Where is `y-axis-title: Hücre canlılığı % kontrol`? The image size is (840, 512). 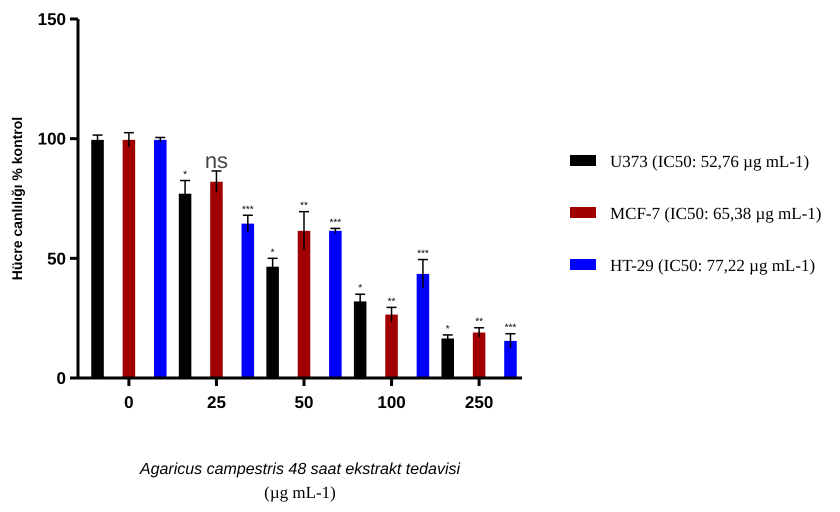 y-axis-title: Hücre canlılığı % kontrol is located at coordinates (17, 198).